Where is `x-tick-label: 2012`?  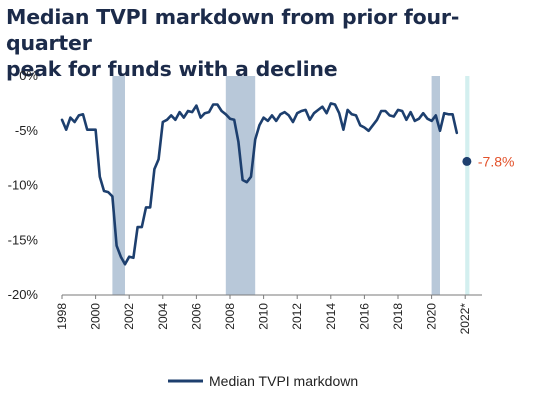
x-tick-label: 2012 is located at coordinates (297, 316).